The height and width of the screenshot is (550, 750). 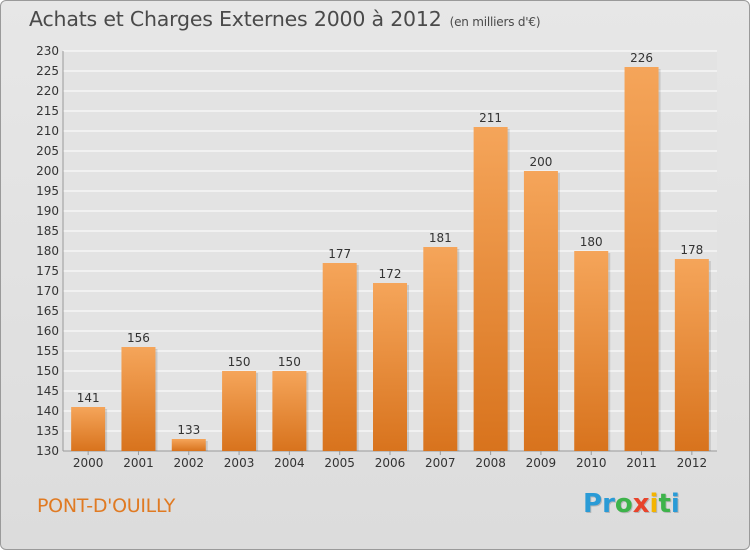 I want to click on bar-value-label: 181, so click(x=440, y=238).